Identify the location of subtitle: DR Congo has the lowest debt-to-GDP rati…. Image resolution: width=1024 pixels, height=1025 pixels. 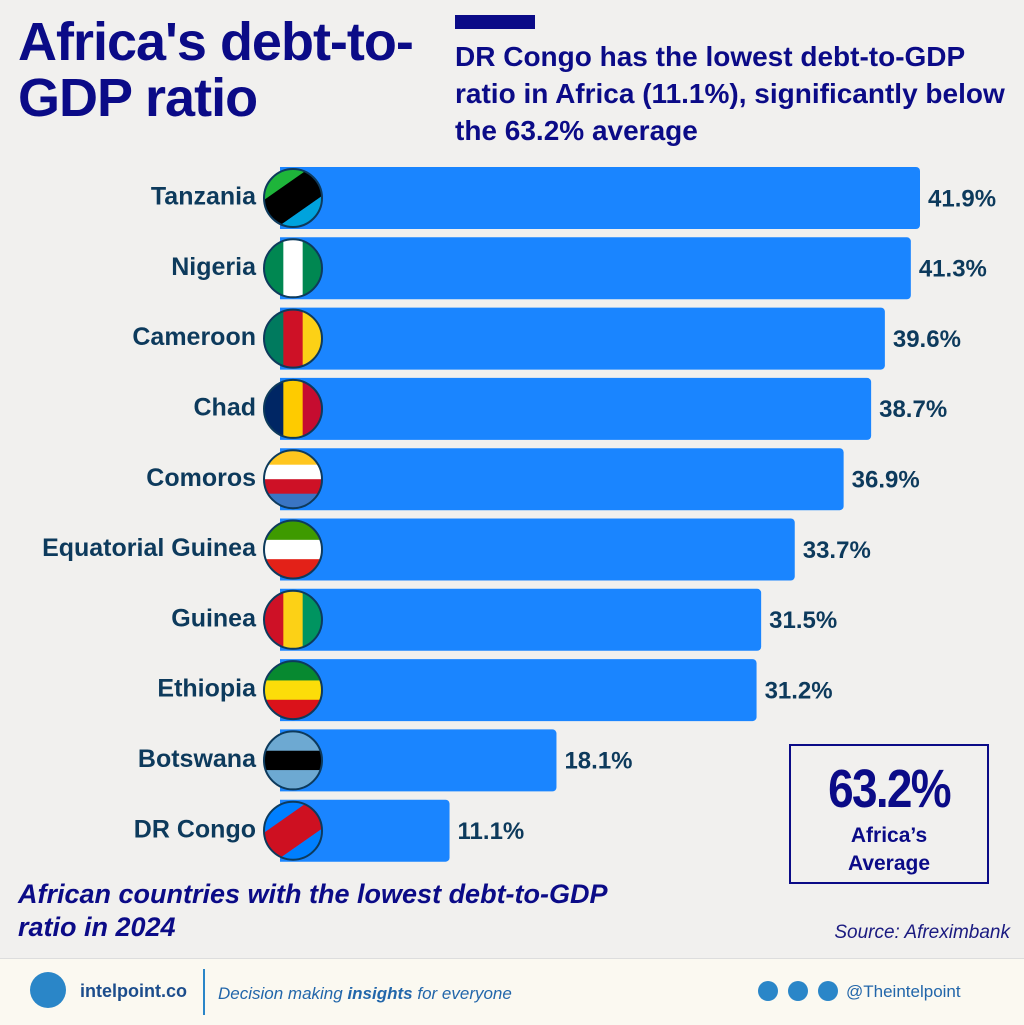
(730, 93).